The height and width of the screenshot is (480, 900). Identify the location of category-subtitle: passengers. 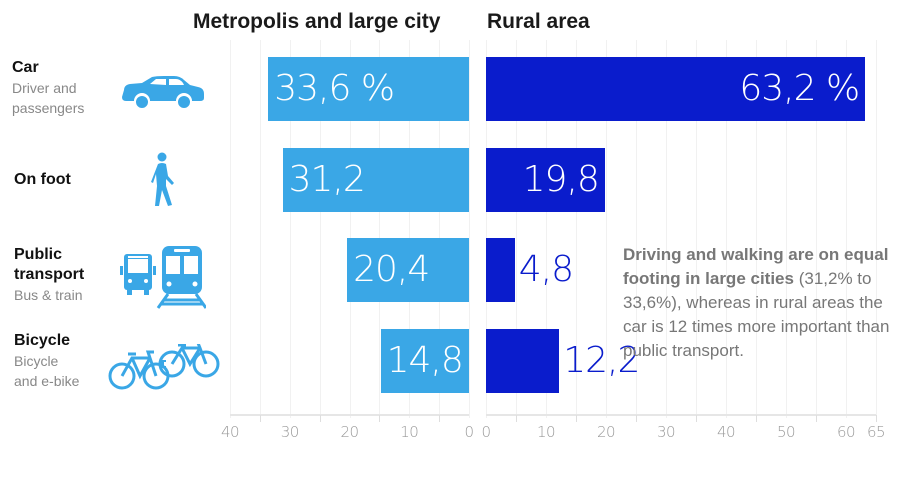
(48, 108).